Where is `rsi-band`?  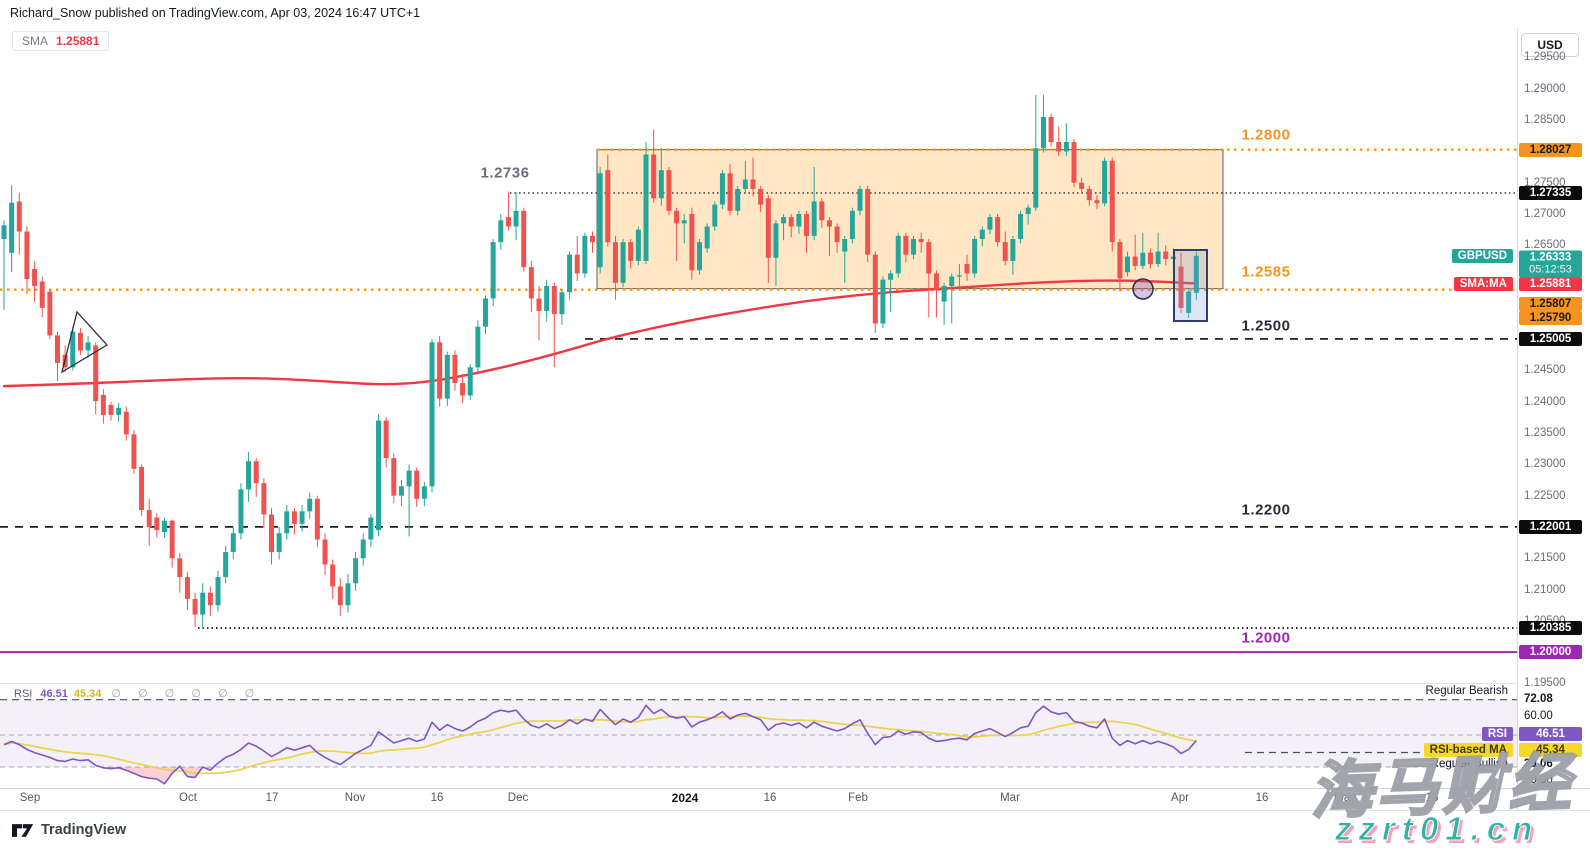 rsi-band is located at coordinates (758, 733).